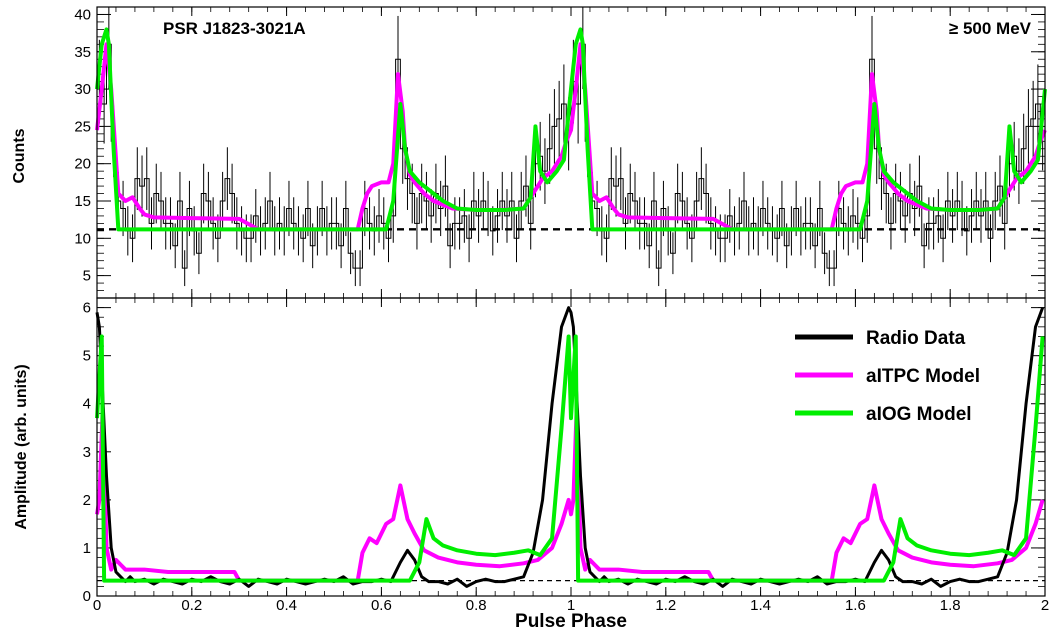 This screenshot has height=640, width=1050. I want to click on top-y-tick-label: 20, so click(82, 164).